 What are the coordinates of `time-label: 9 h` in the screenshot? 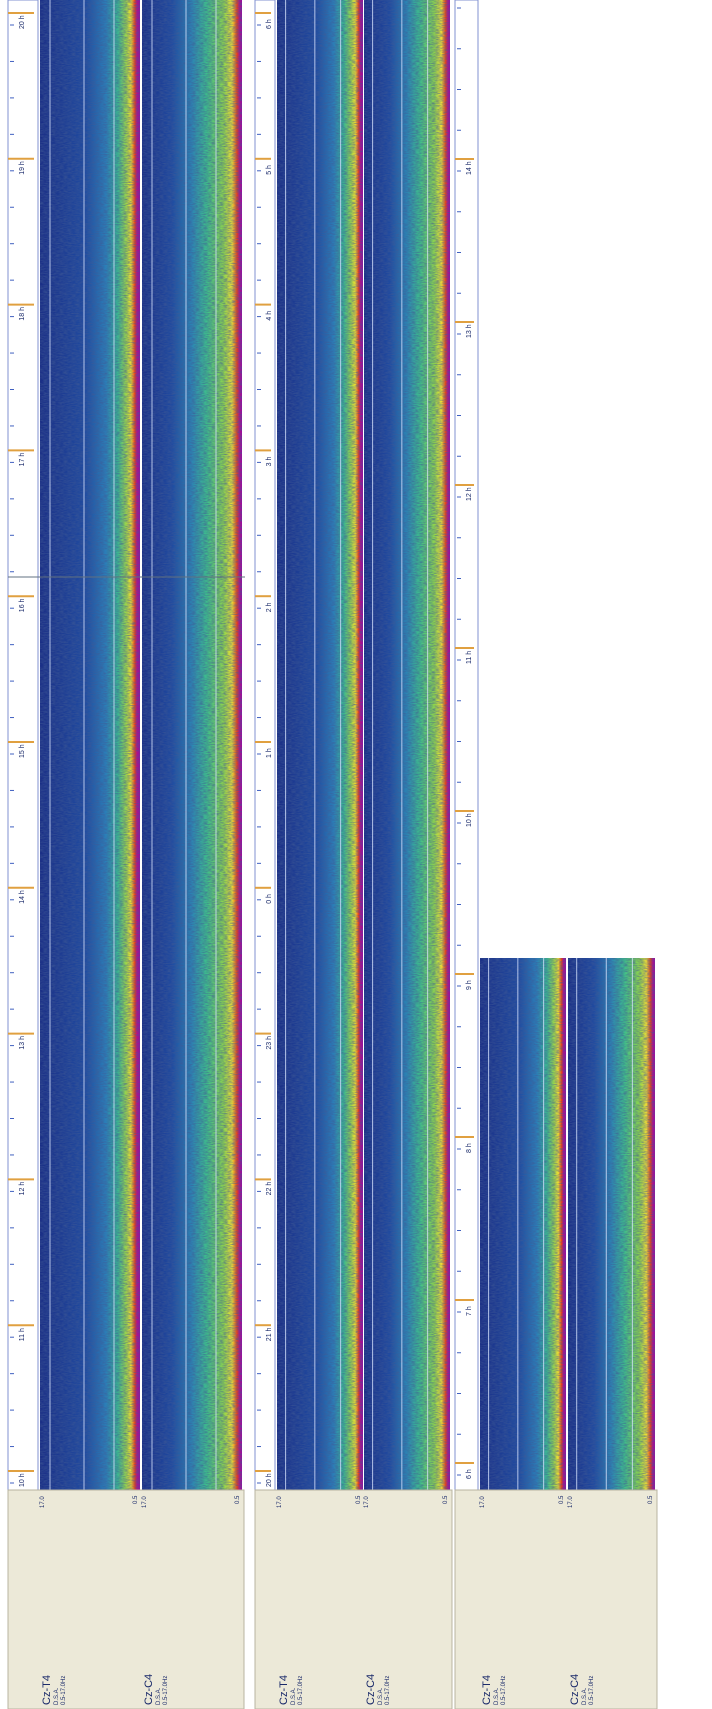 It's located at (469, 985).